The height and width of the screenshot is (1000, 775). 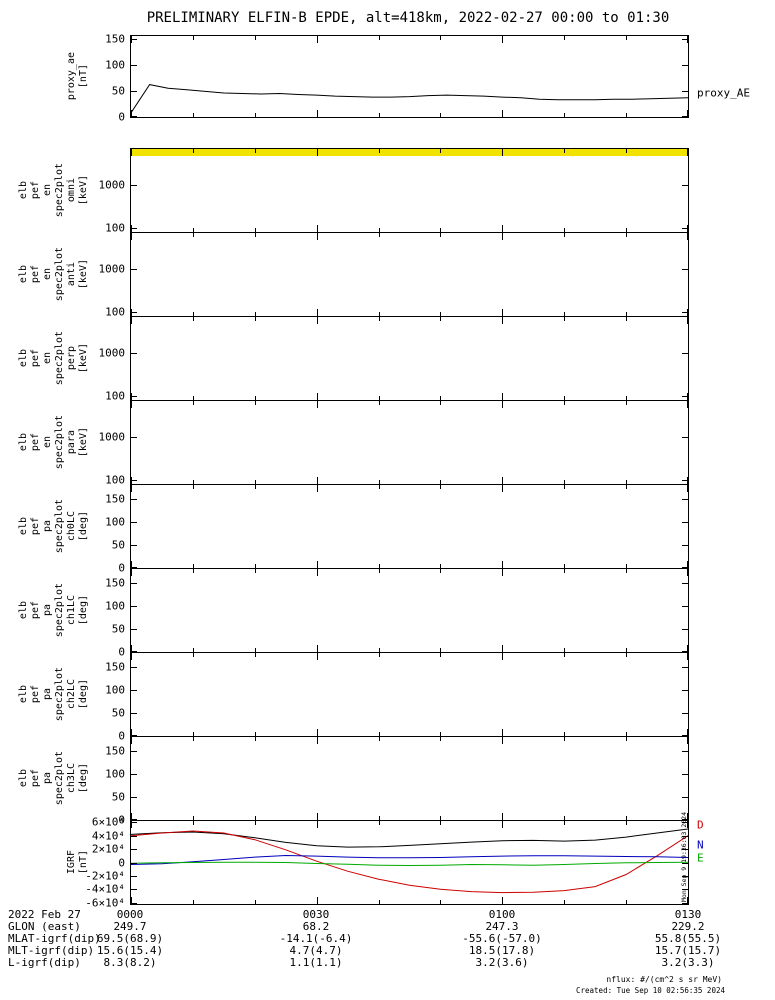 I want to click on row-value: 3.2(3.6), so click(x=502, y=962).